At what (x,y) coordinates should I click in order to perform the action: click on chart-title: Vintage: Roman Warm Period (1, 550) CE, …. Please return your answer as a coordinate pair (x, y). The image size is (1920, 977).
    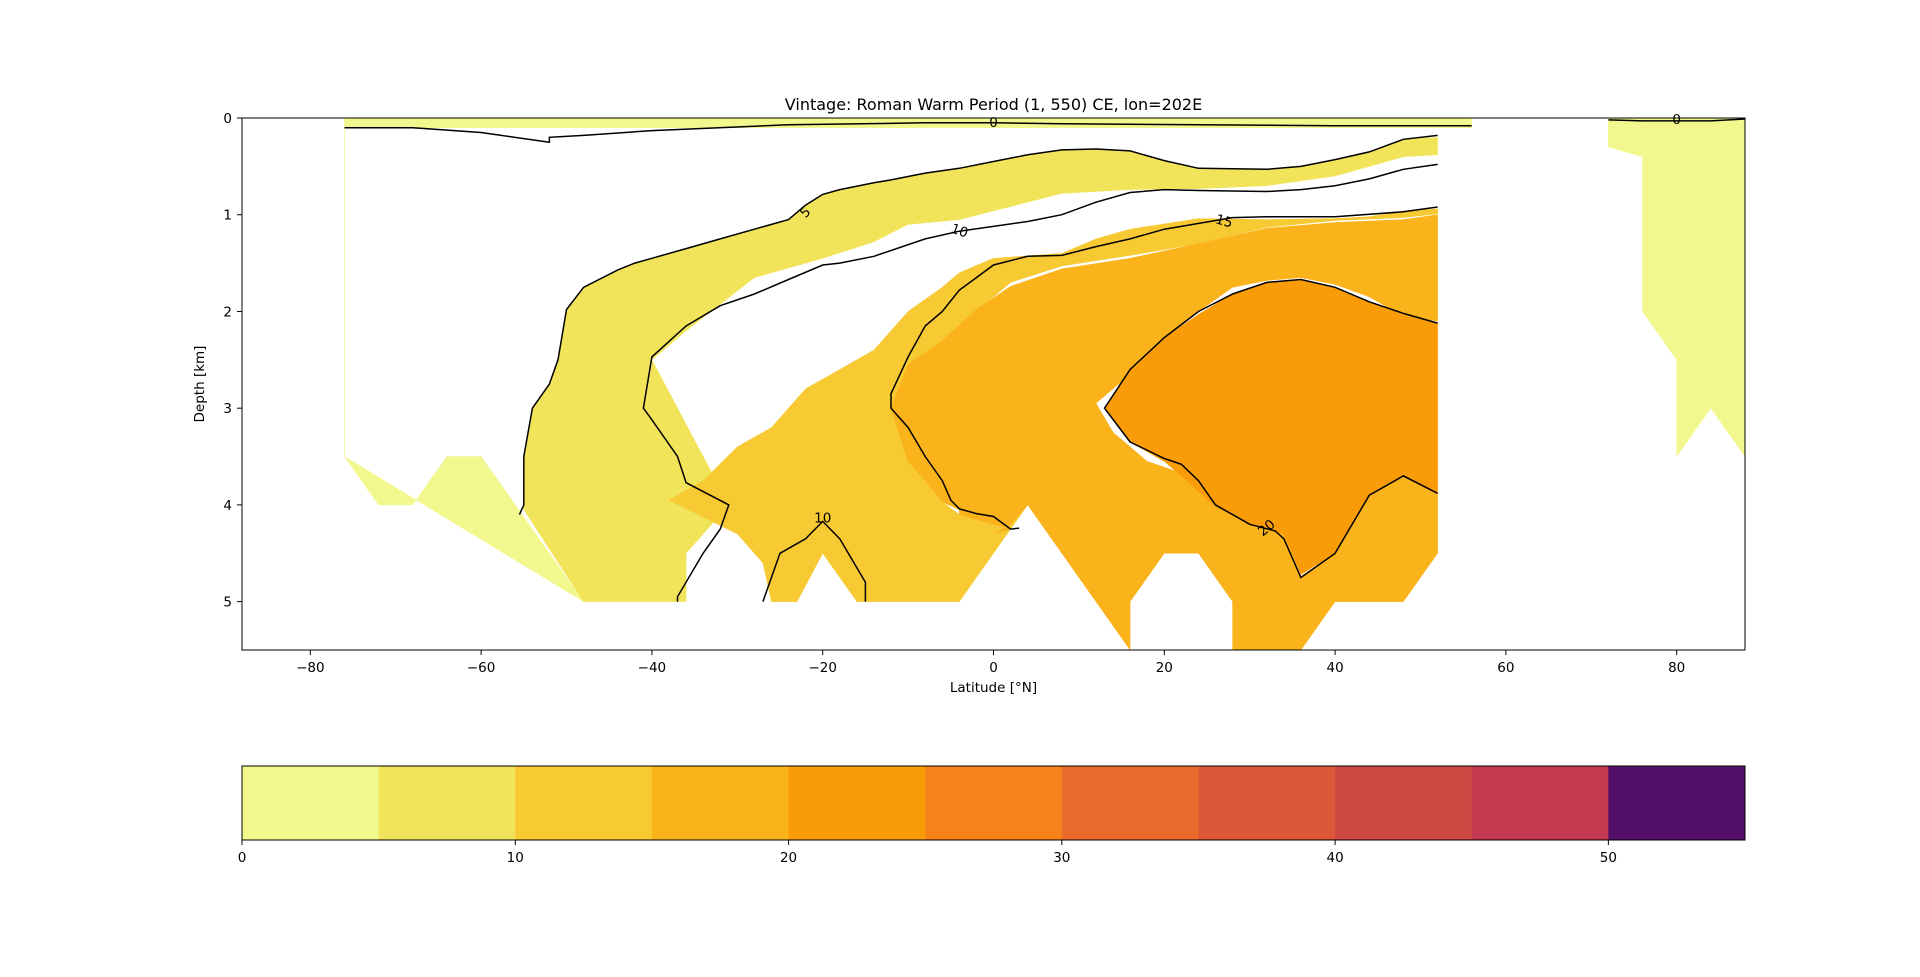
    Looking at the image, I should click on (993, 104).